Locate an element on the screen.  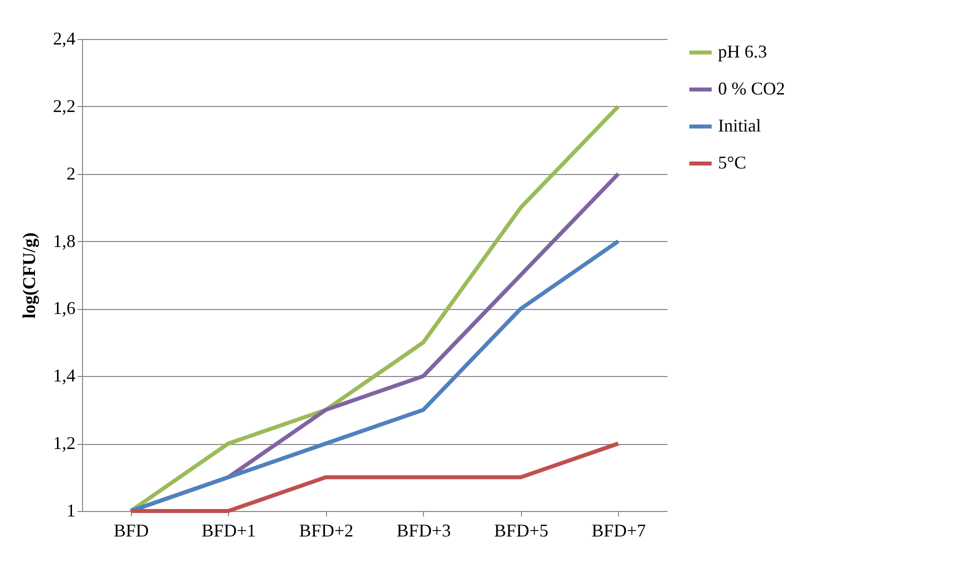
x-tick-label: BFD is located at coordinates (131, 530).